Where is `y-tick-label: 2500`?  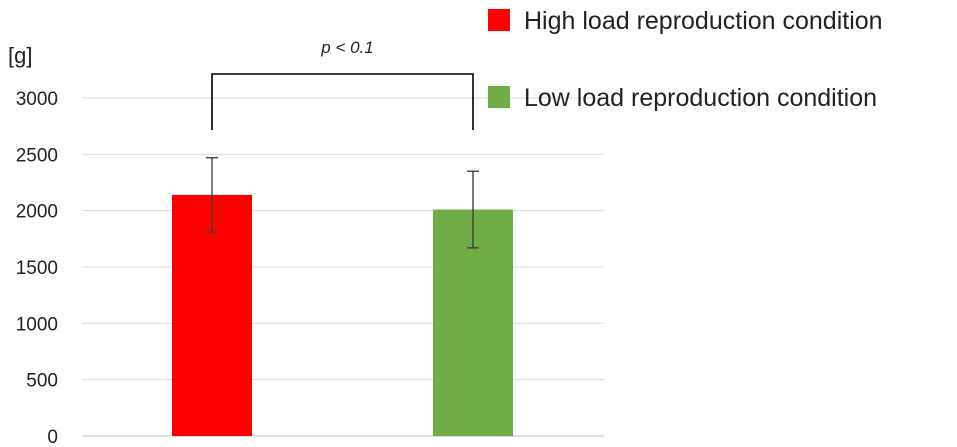
y-tick-label: 2500 is located at coordinates (37, 155).